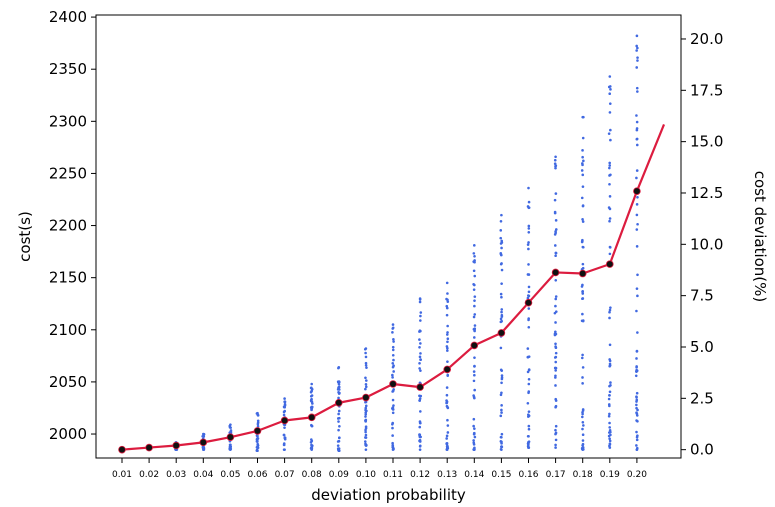 This screenshot has height=507, width=775. I want to click on x-tick-label: 0.02, so click(149, 475).